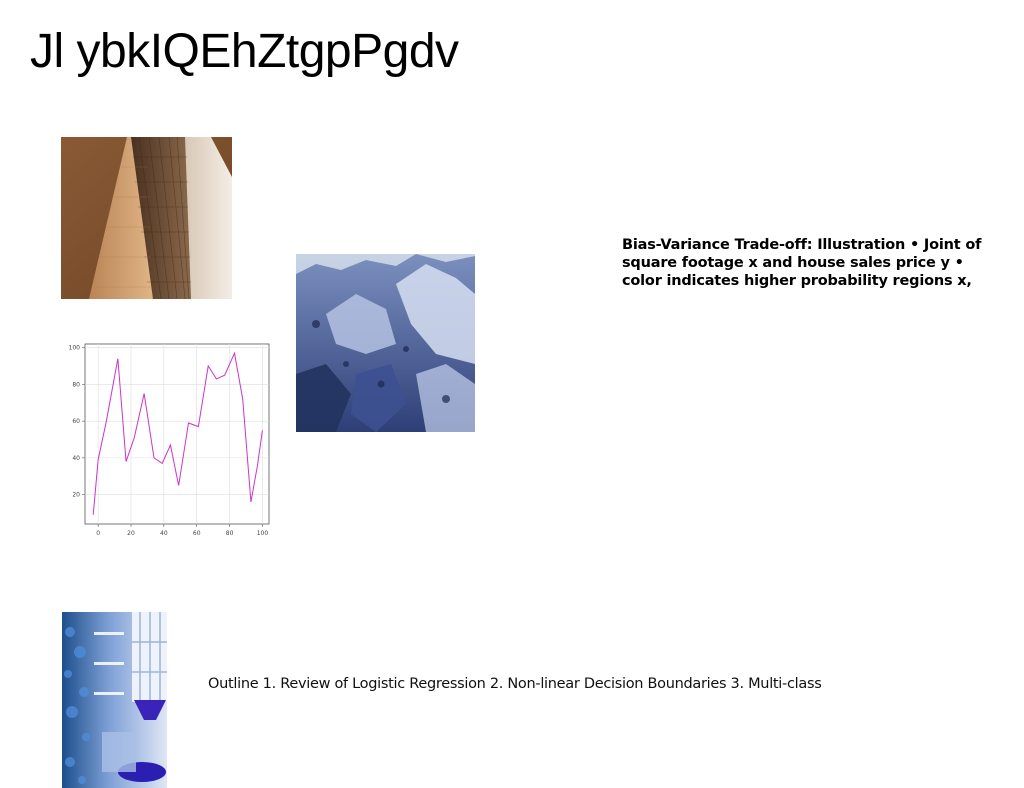 The image size is (1024, 788). I want to click on x-tick-label: 100, so click(263, 533).